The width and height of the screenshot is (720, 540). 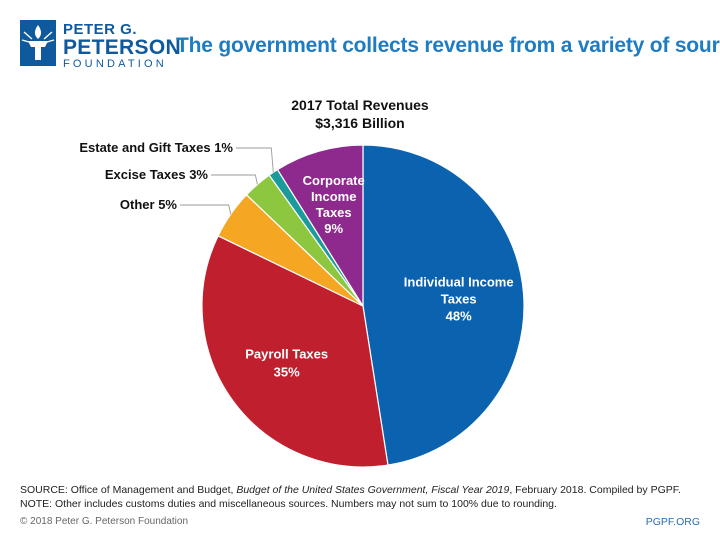 I want to click on slice-label-payroll-taxes: 35%, so click(x=287, y=372).